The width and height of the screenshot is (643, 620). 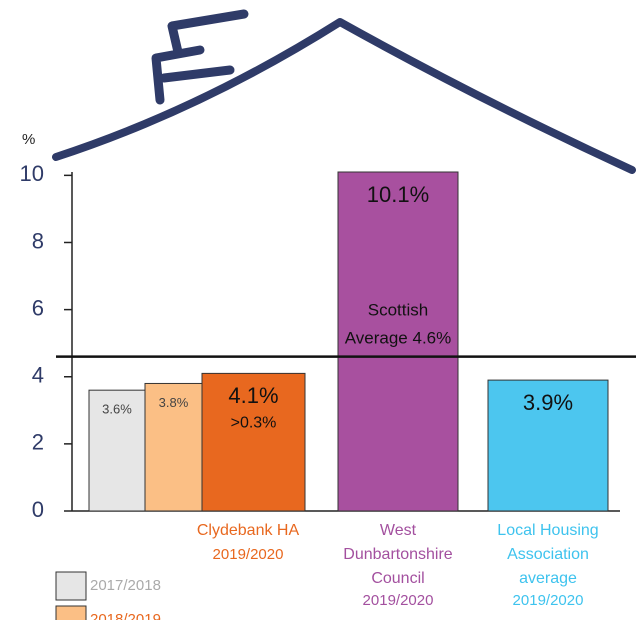 What do you see at coordinates (248, 530) in the screenshot?
I see `group-label: Clydebank HA` at bounding box center [248, 530].